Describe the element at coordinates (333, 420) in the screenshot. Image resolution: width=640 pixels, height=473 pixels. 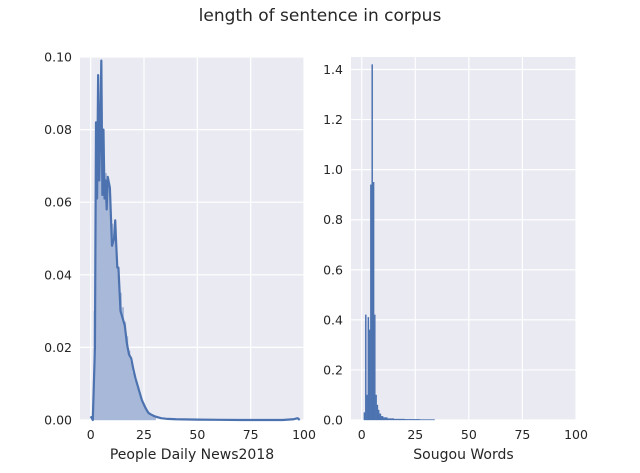
I see `y-tick-label: 0.0` at that location.